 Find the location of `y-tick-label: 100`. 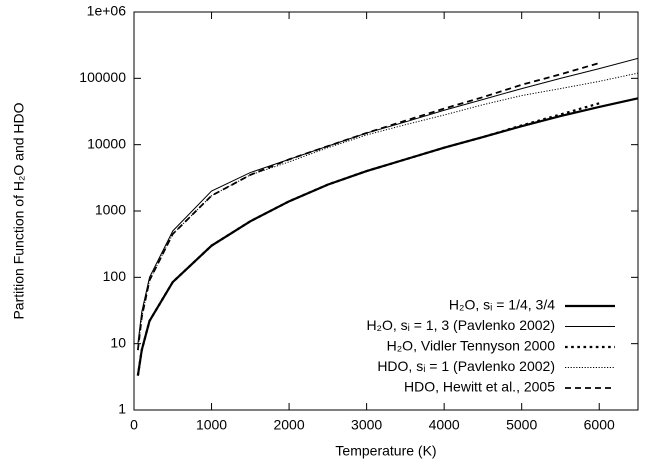

y-tick-label: 100 is located at coordinates (115, 276).